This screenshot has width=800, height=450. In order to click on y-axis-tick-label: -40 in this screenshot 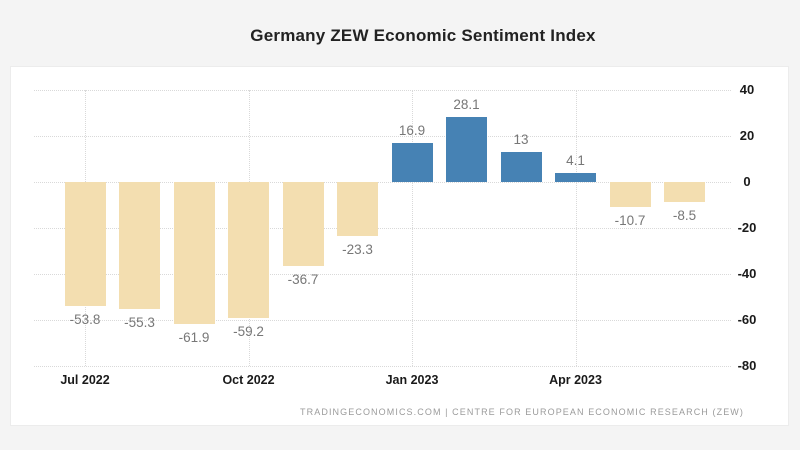, I will do `click(747, 273)`.